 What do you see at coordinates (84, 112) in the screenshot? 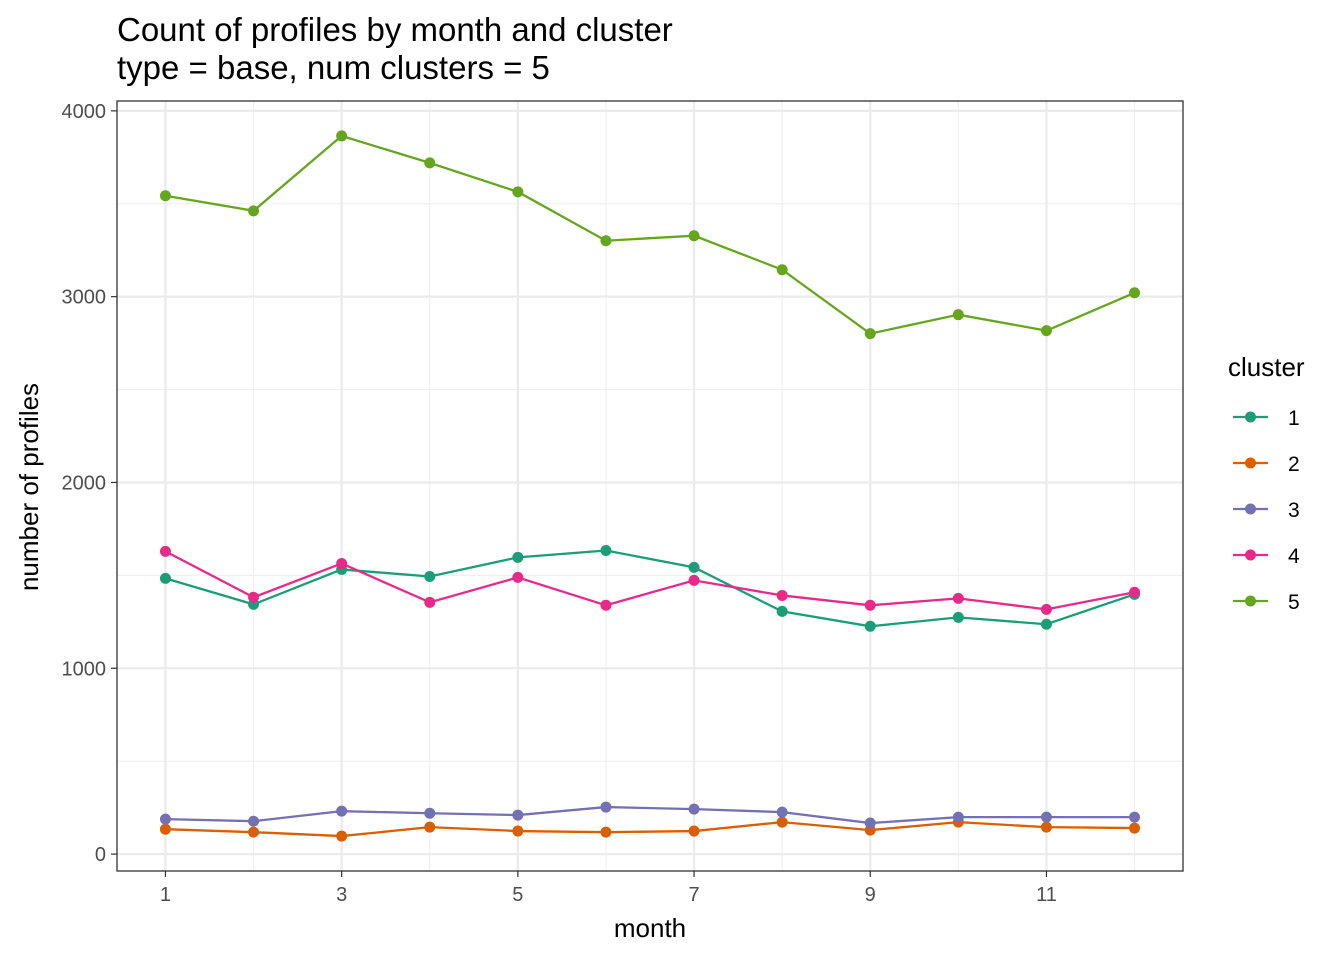
I see `y-tick-label: 4000` at bounding box center [84, 112].